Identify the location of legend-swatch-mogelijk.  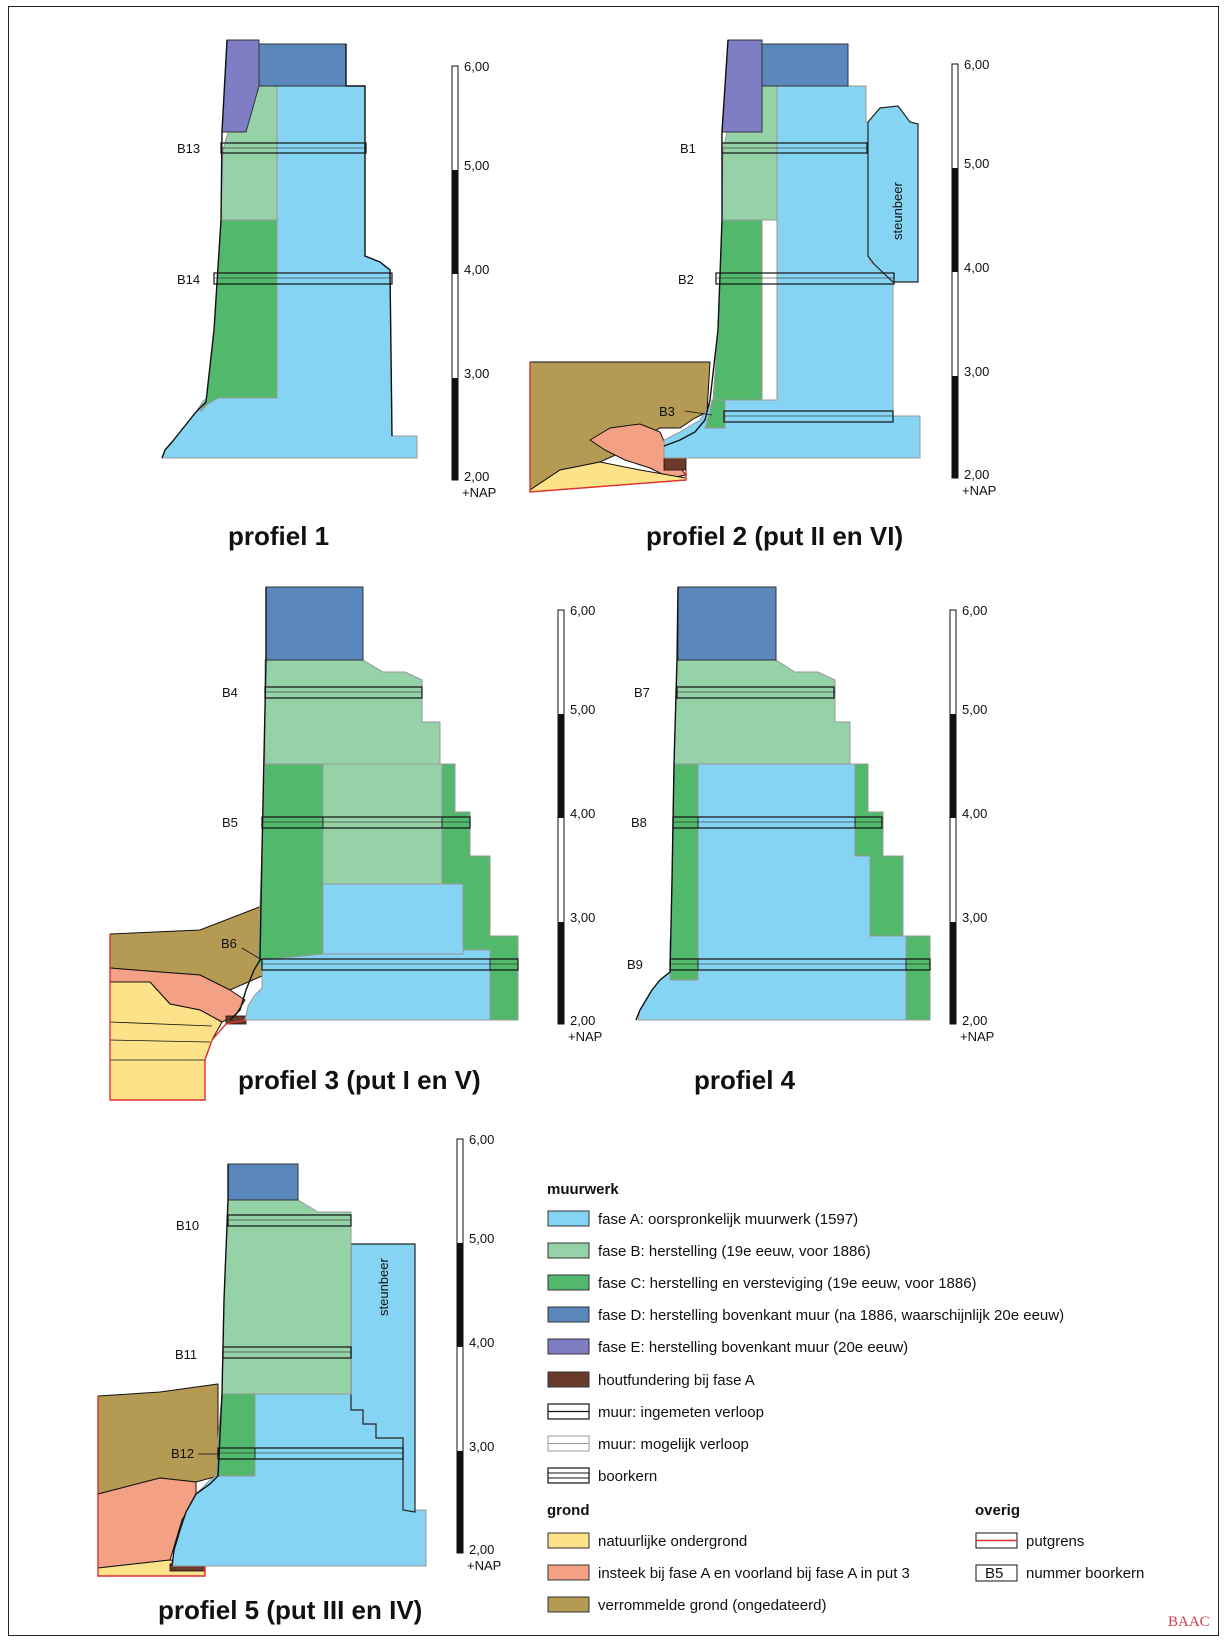
(568, 1443).